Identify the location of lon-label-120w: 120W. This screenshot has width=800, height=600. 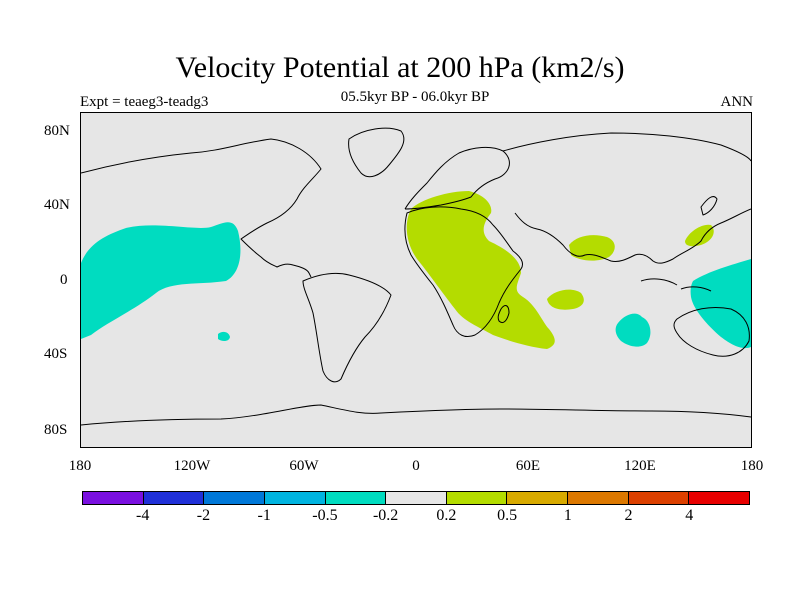
(192, 466).